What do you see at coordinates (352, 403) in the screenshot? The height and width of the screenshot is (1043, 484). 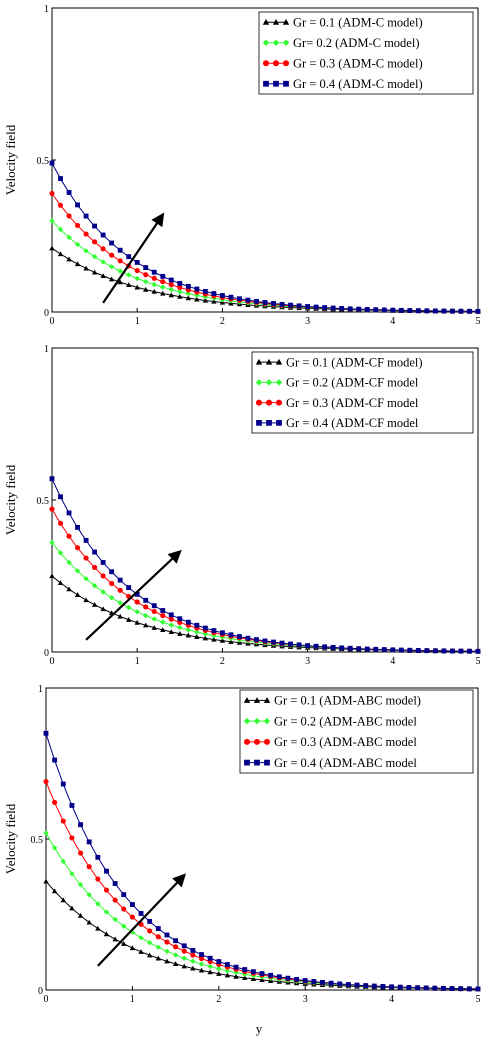 I see `legend-label: Gr = 0.3 (ADM-CF model` at bounding box center [352, 403].